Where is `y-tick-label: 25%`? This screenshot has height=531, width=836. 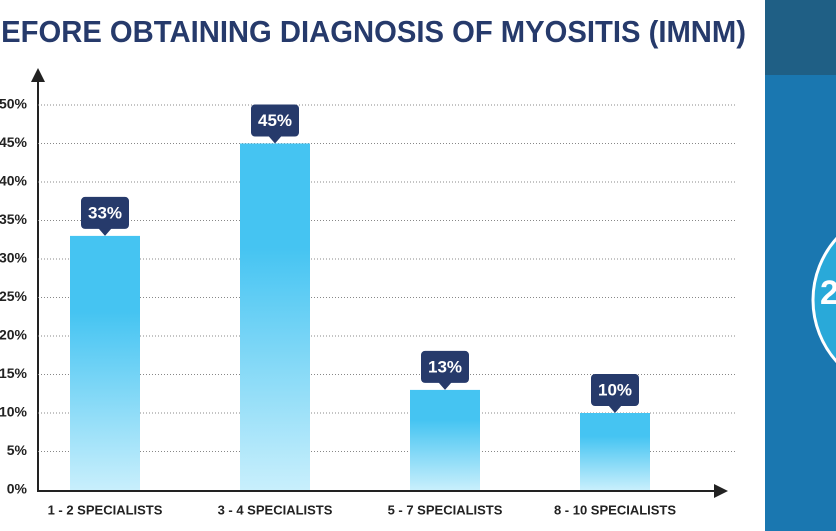 y-tick-label: 25% is located at coordinates (14, 296).